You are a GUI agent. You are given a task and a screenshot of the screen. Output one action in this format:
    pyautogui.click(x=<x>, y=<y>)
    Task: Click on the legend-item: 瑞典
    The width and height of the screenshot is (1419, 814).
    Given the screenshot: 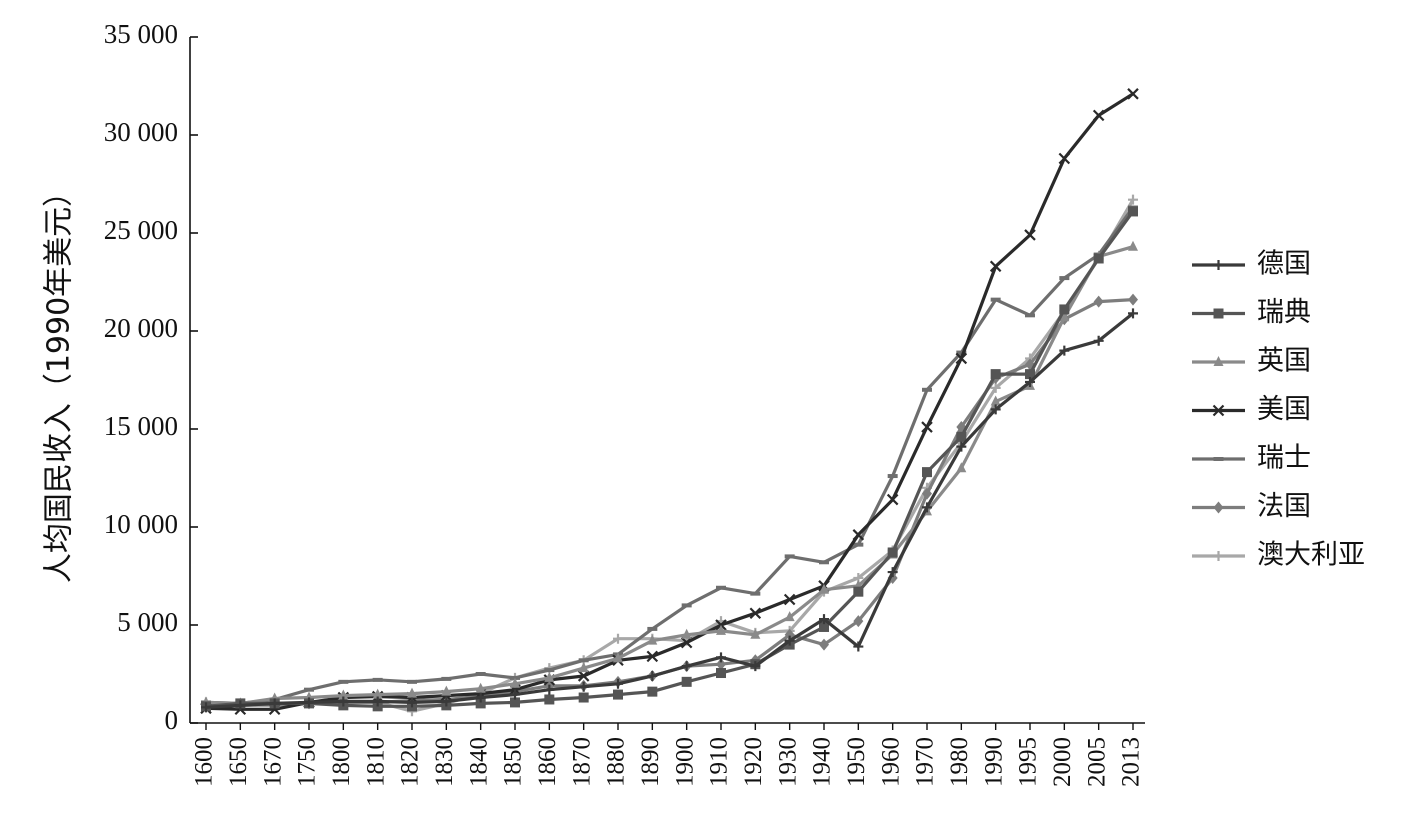 What is the action you would take?
    pyautogui.click(x=1251, y=312)
    